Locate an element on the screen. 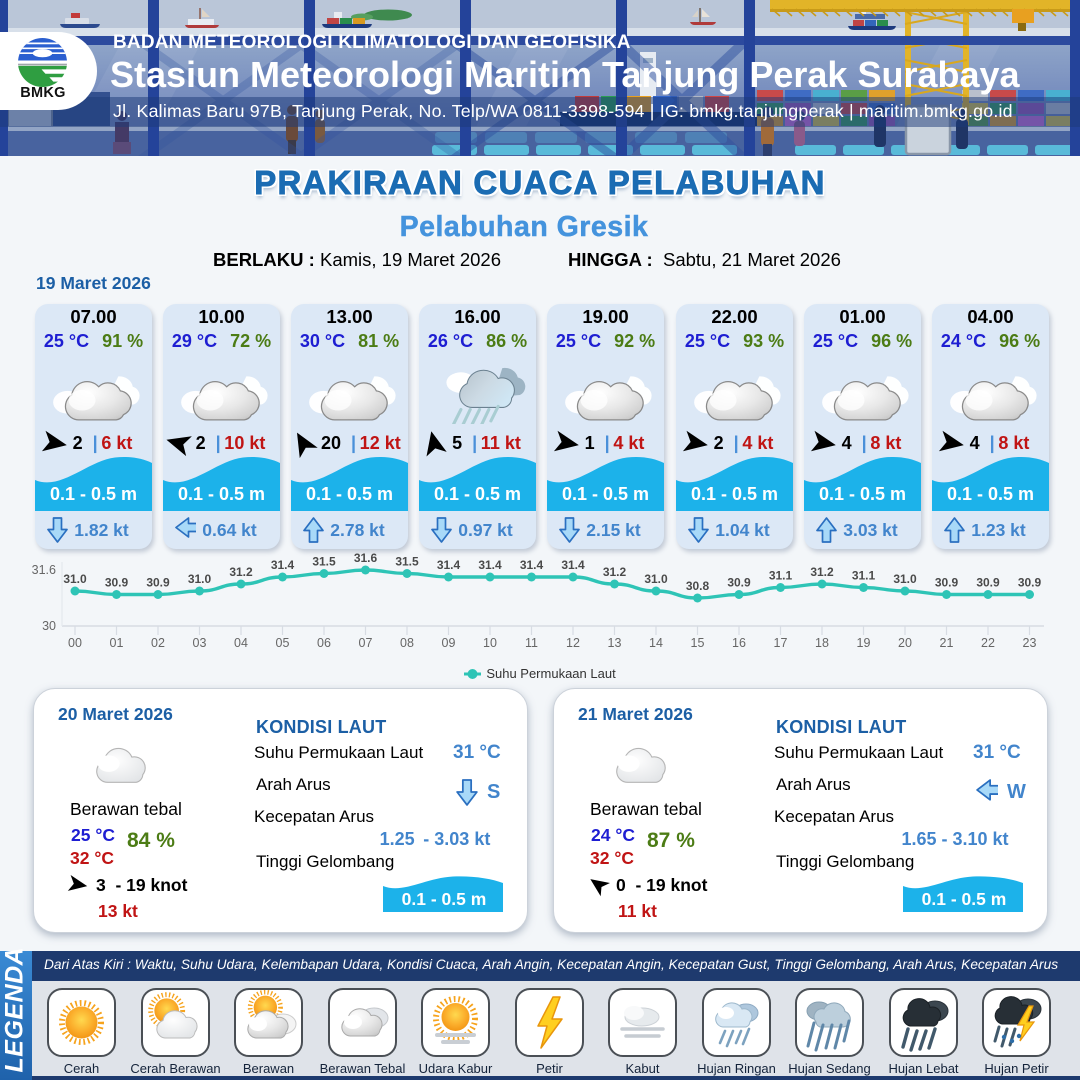 The image size is (1080, 1080). svg-text: 07 is located at coordinates (366, 643).